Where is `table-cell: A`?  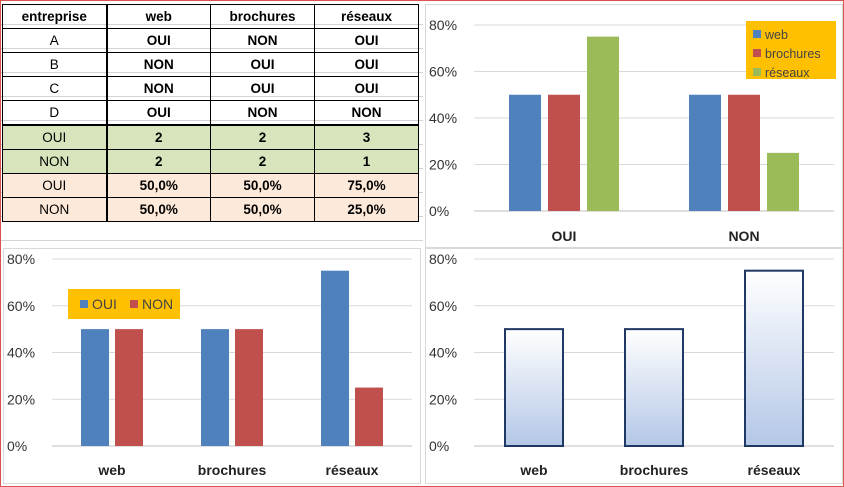
table-cell: A is located at coordinates (55, 40).